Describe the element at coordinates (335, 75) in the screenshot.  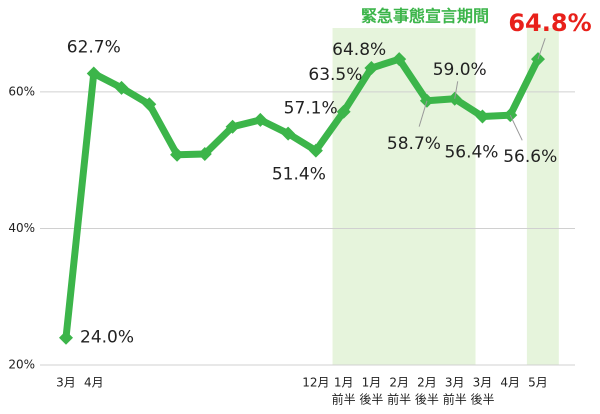
I see `value-label: 63.5%` at that location.